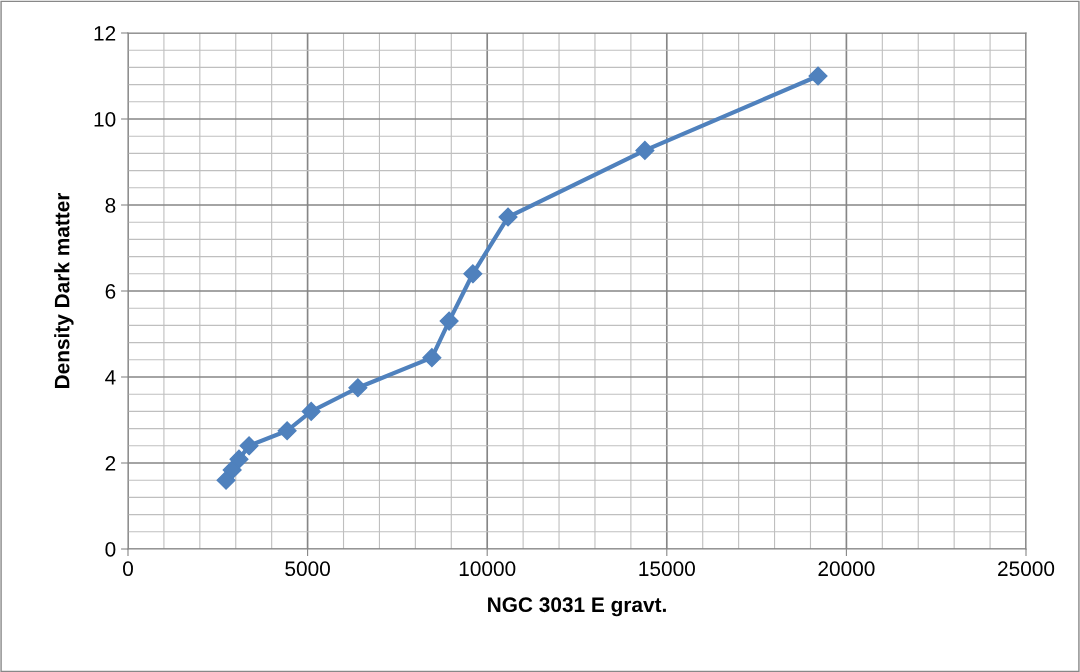 Image resolution: width=1080 pixels, height=672 pixels. Describe the element at coordinates (577, 607) in the screenshot. I see `x-axis-title: NGC 3031 E gravt.` at that location.